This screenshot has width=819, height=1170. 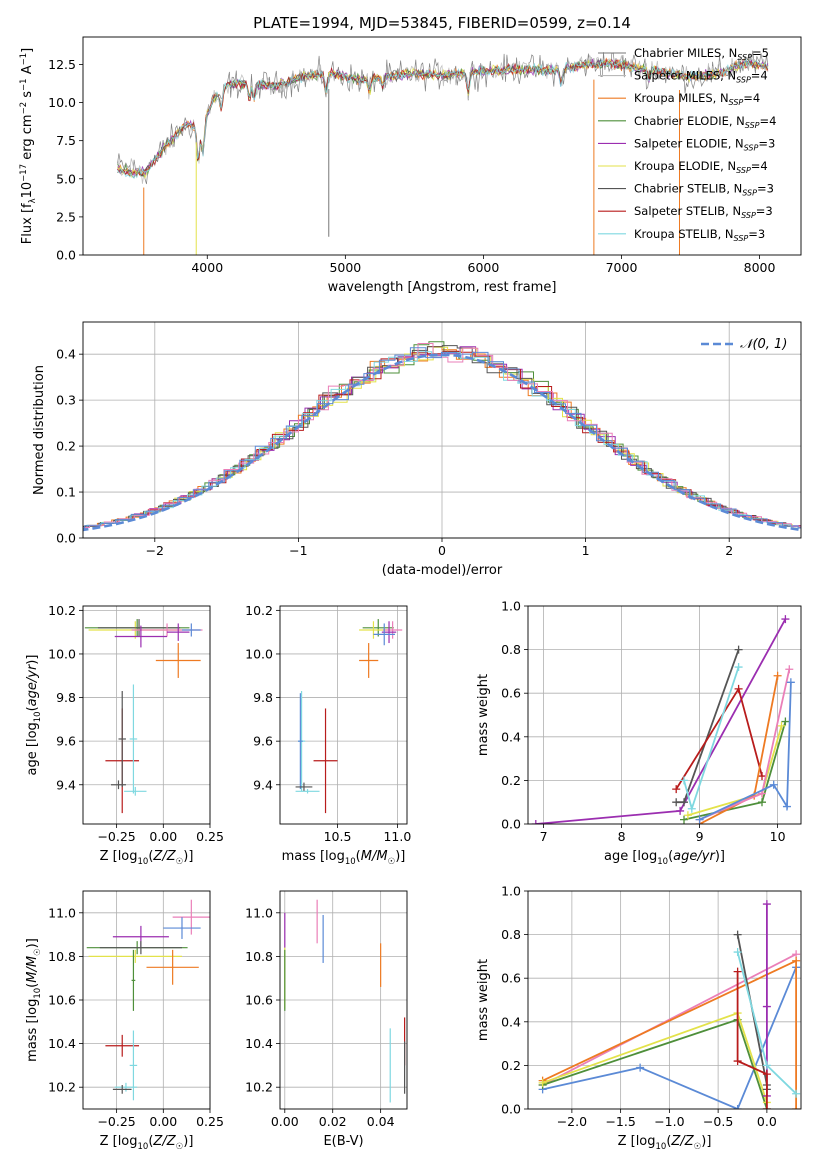 I want to click on spectrum-lines, so click(x=443, y=152).